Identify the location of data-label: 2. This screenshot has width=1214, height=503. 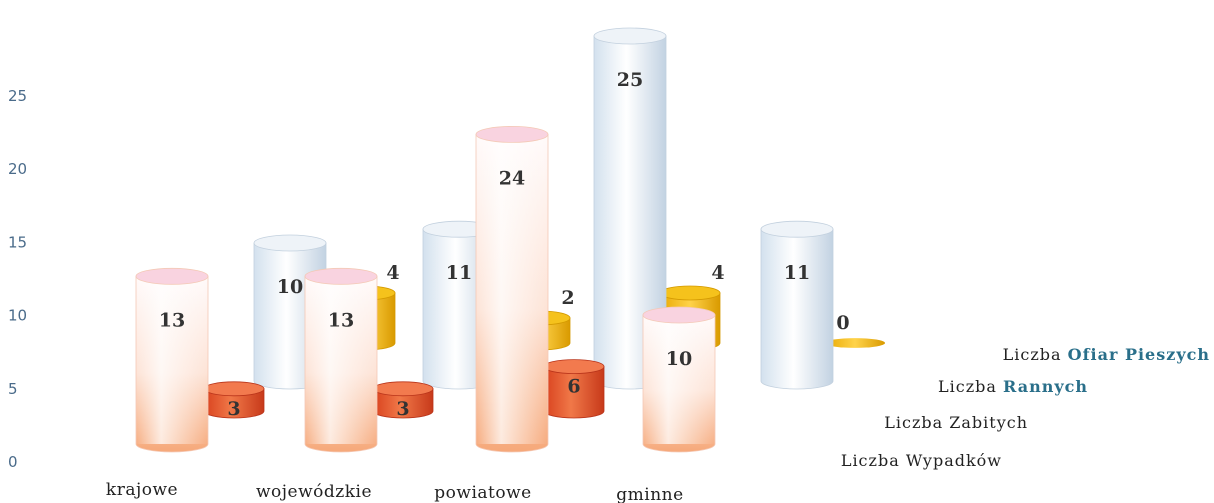
(567, 298).